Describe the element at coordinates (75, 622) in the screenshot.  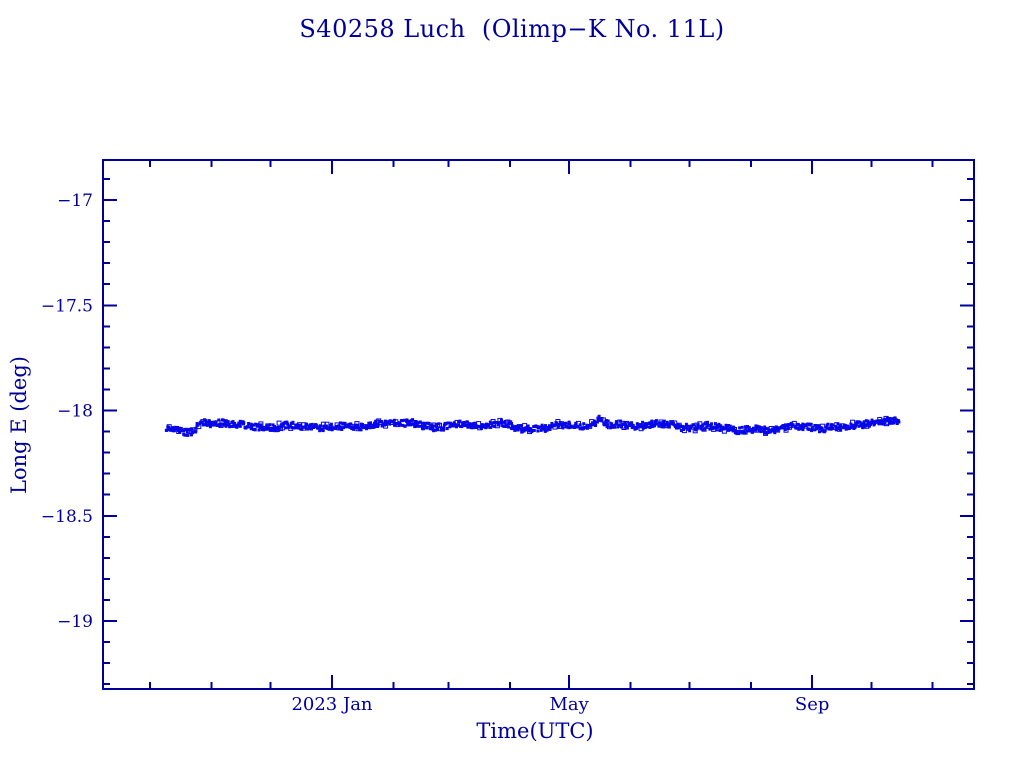
I see `y-tick-label: −19` at that location.